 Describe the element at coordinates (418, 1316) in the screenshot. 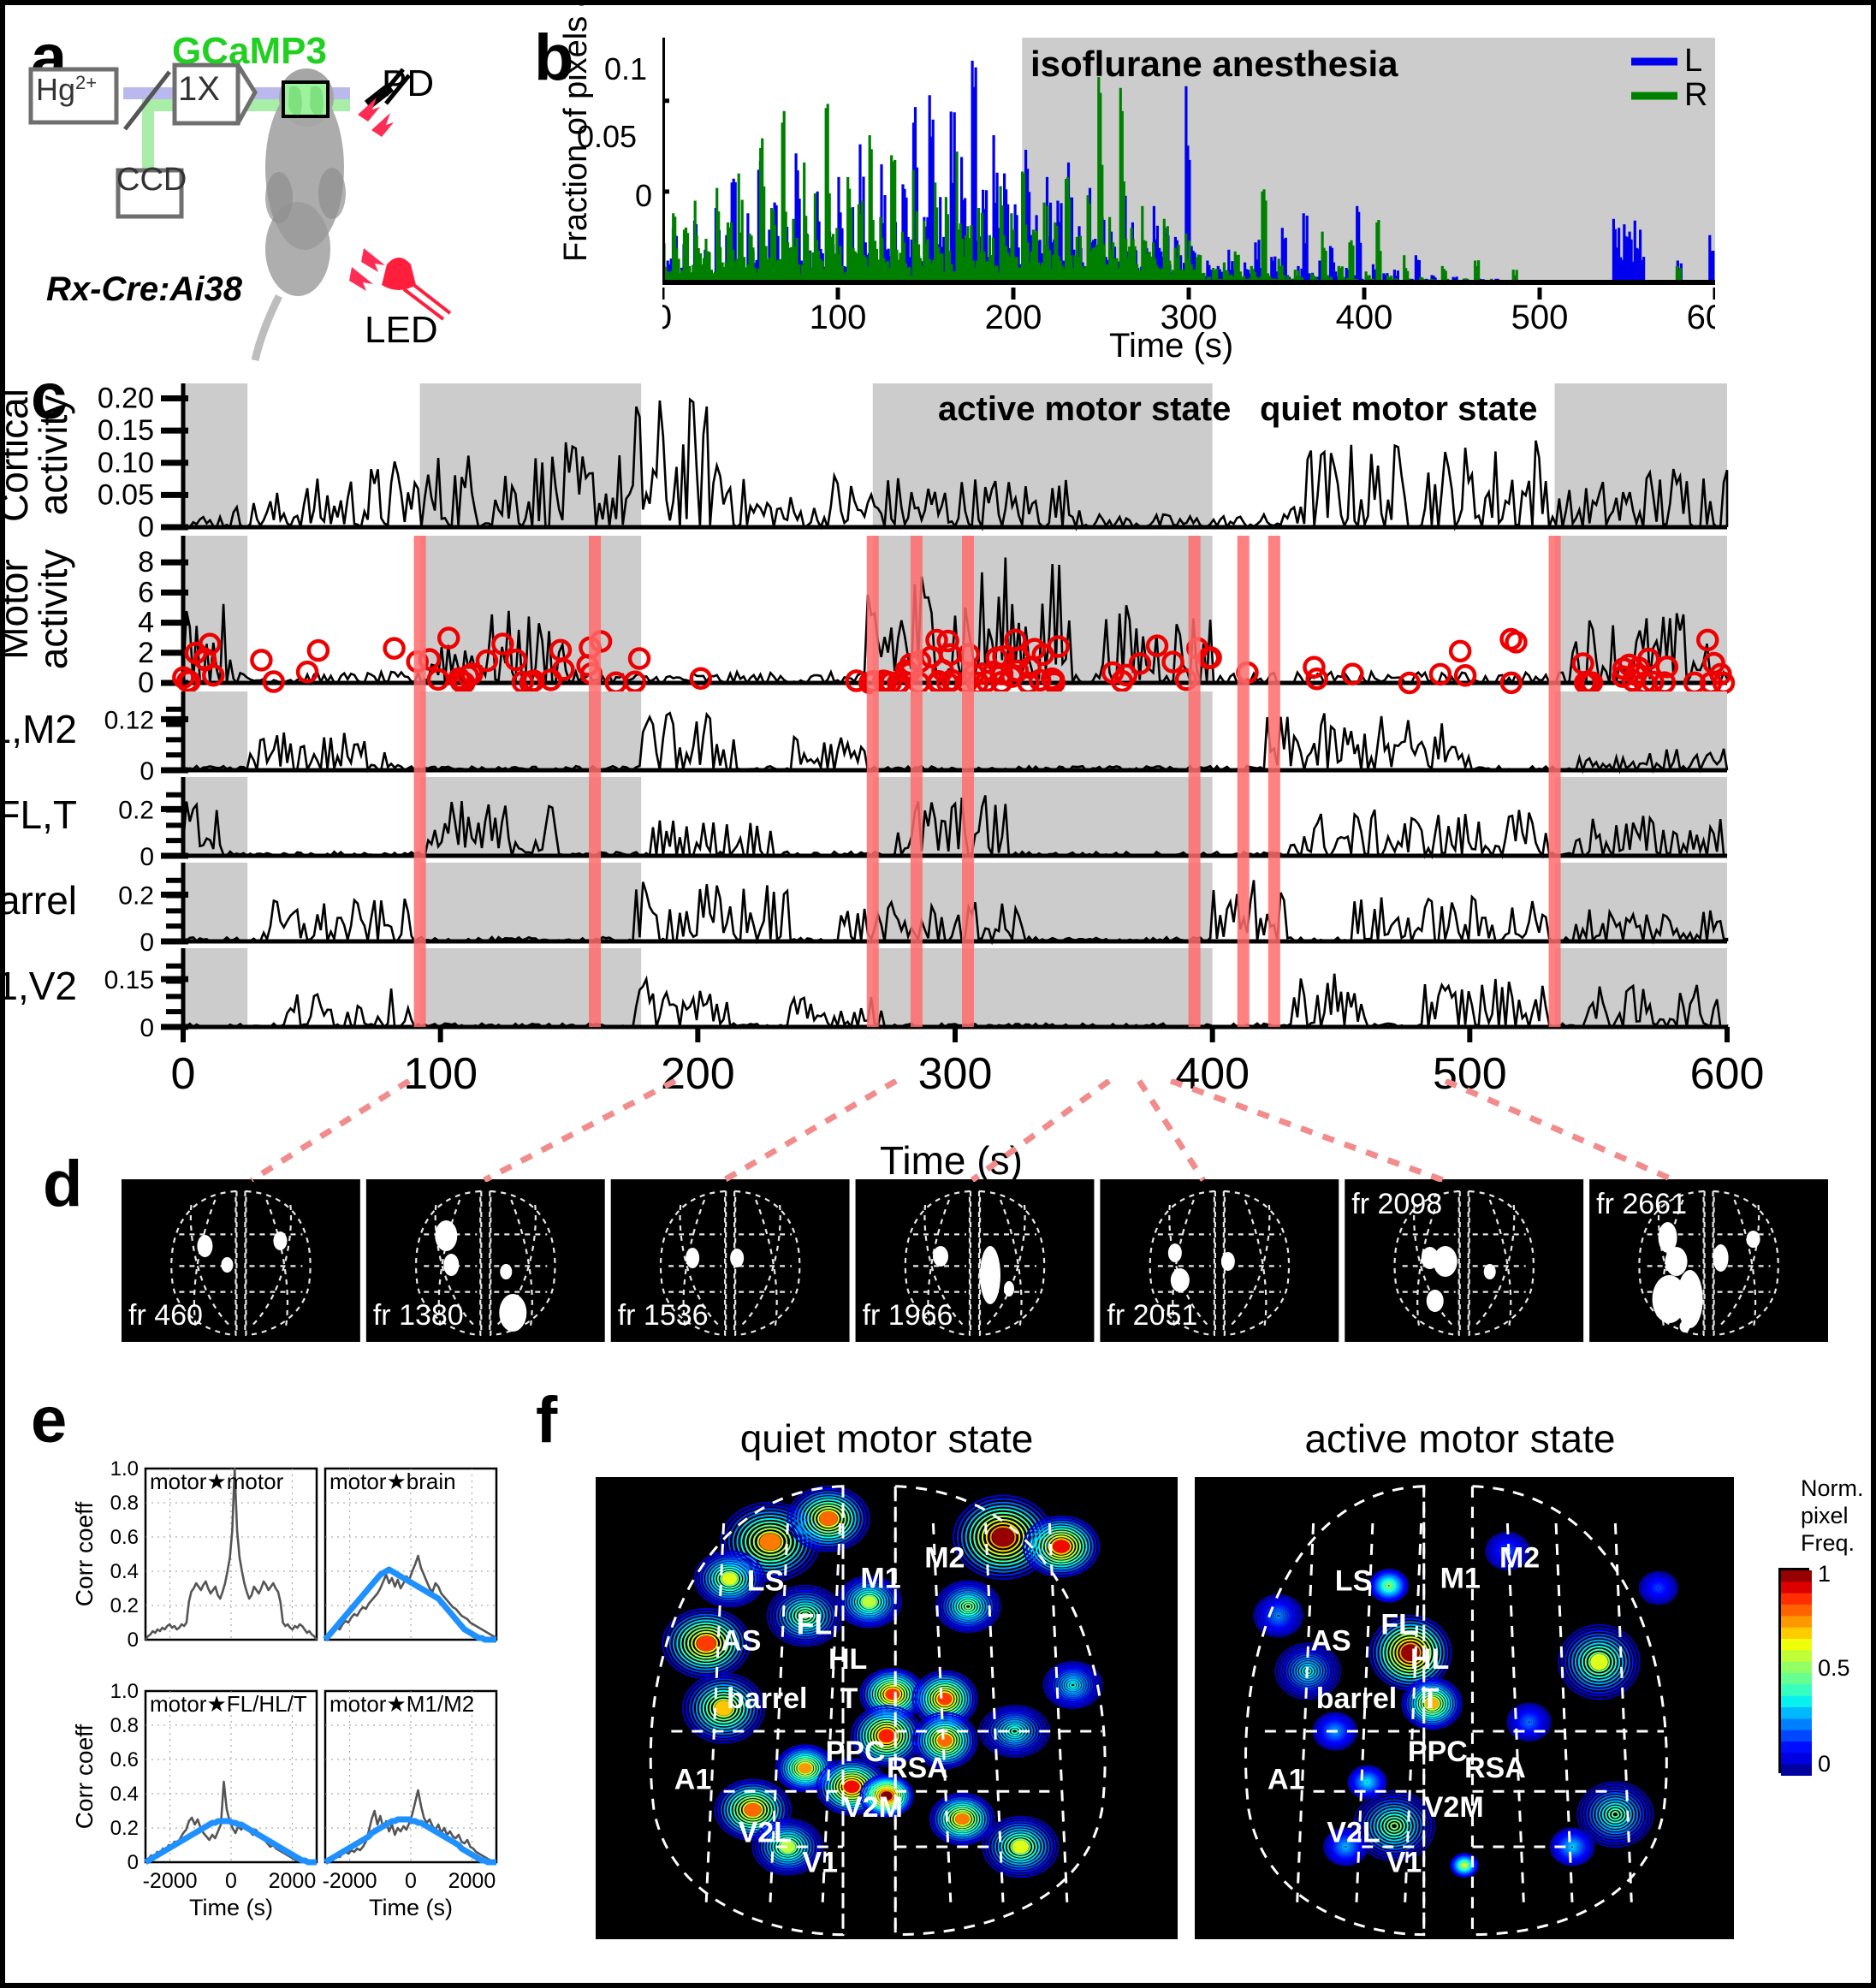

I see `frame-caption: fr 1380` at that location.